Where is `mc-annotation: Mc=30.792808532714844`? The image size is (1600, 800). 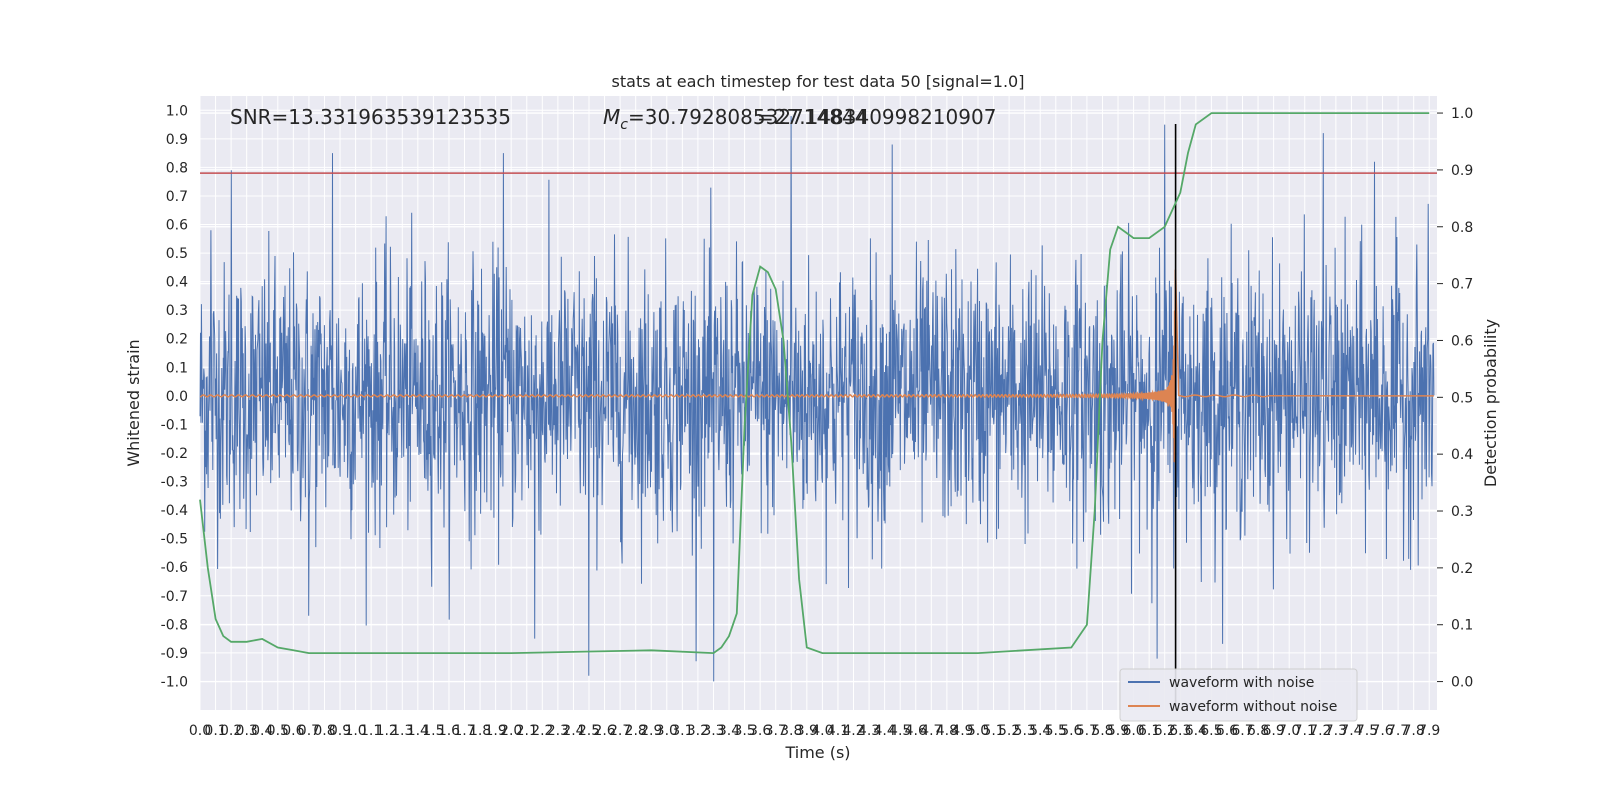 mc-annotation: Mc=30.792808532714844 is located at coordinates (735, 119).